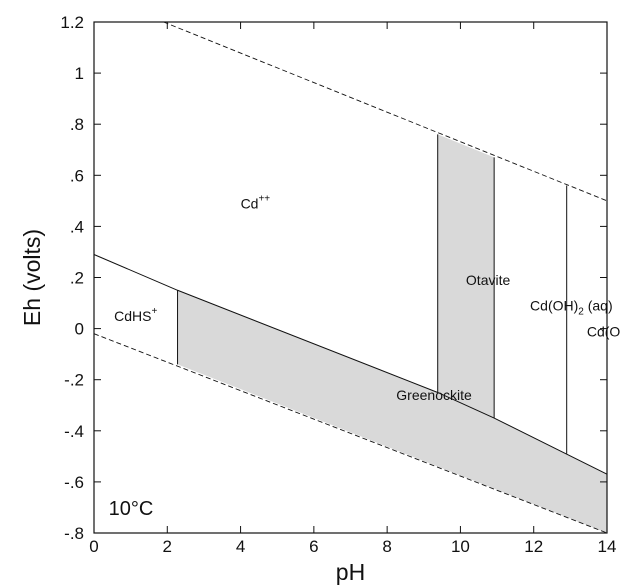  What do you see at coordinates (488, 280) in the screenshot?
I see `region-label: Otavite` at bounding box center [488, 280].